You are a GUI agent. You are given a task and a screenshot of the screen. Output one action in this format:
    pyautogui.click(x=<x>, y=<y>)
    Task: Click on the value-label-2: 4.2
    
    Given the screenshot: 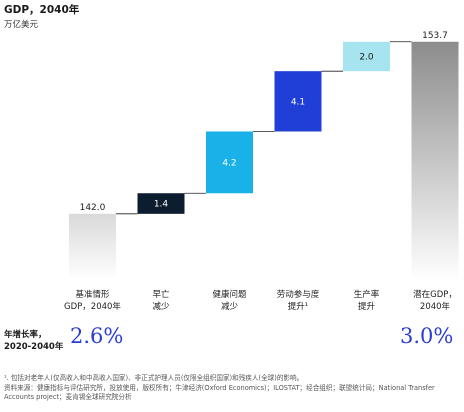 What is the action you would take?
    pyautogui.click(x=229, y=163)
    